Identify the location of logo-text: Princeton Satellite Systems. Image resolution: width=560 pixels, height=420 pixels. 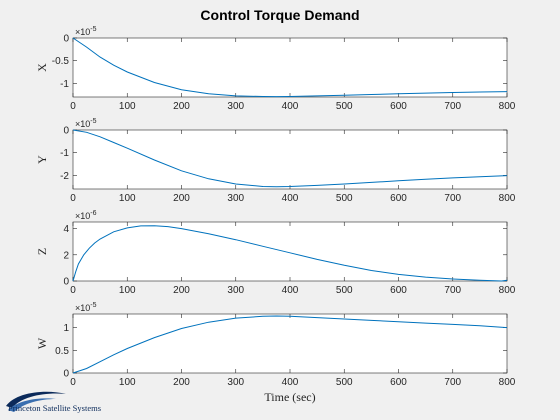
(55, 408).